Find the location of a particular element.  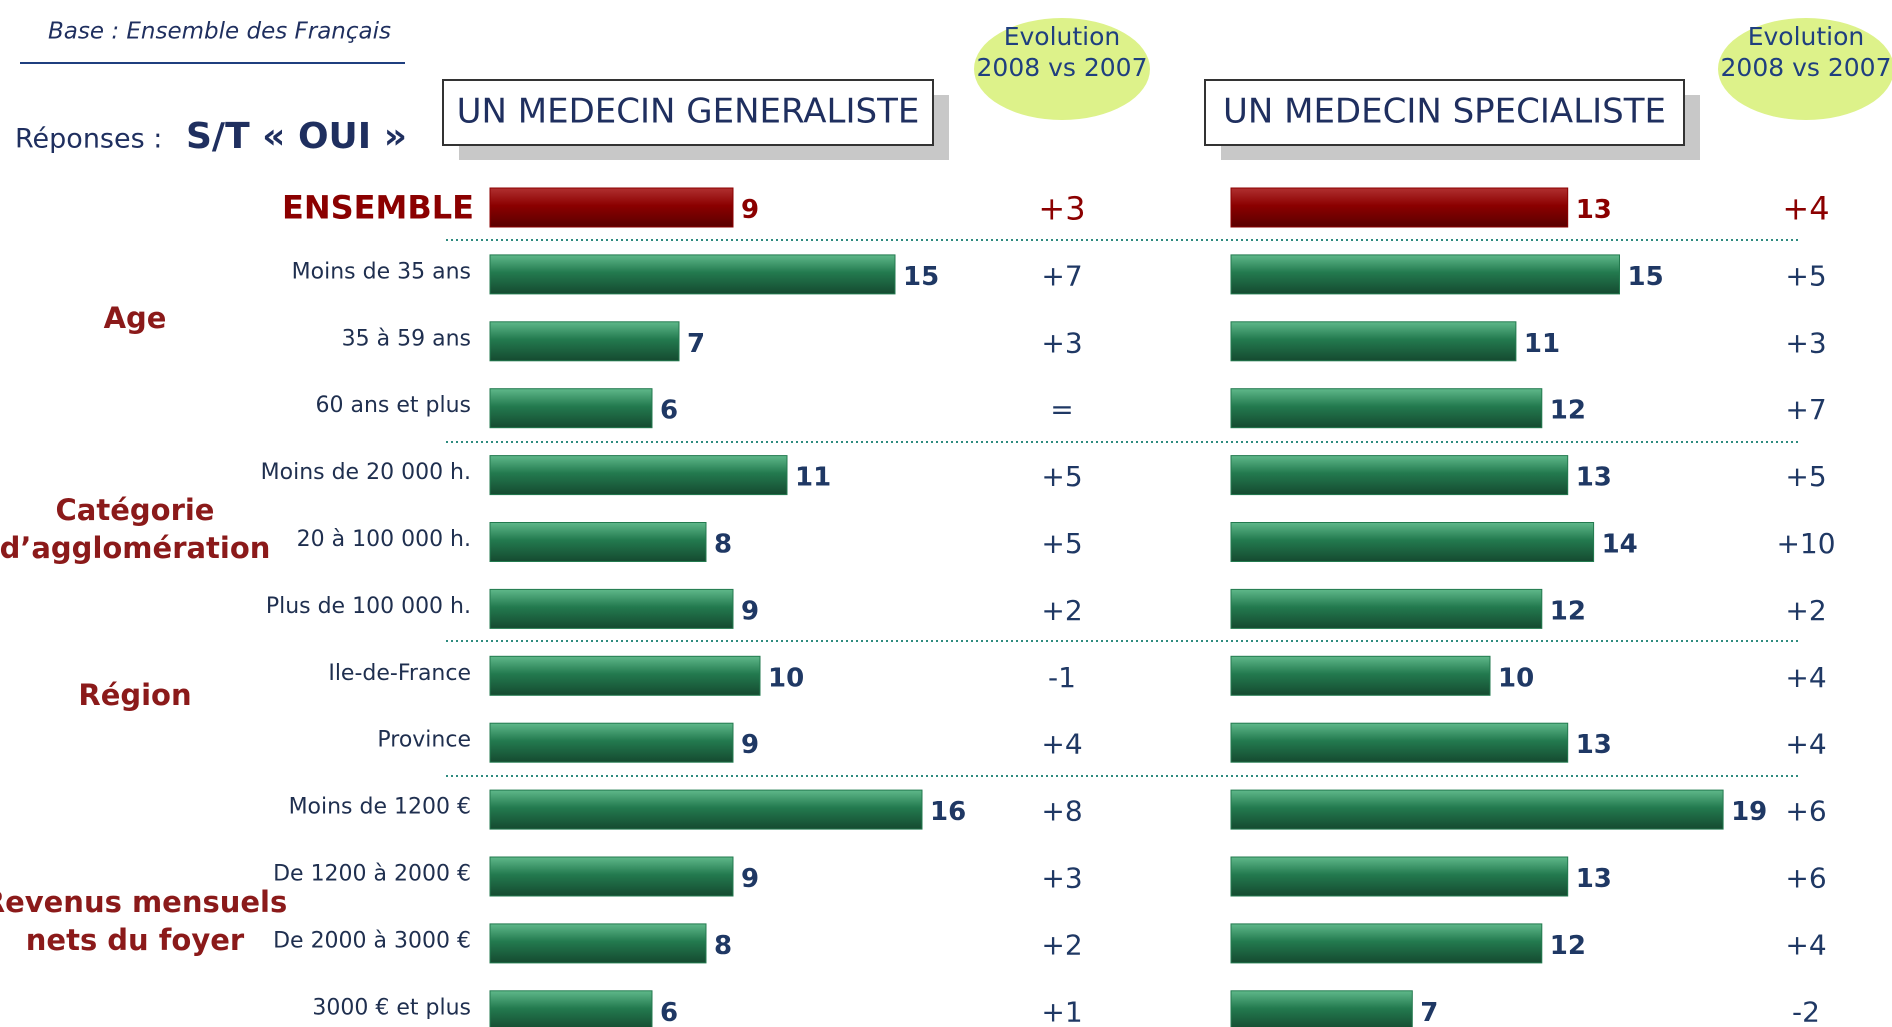

group-label: Revenus mensuels is located at coordinates (143, 902).